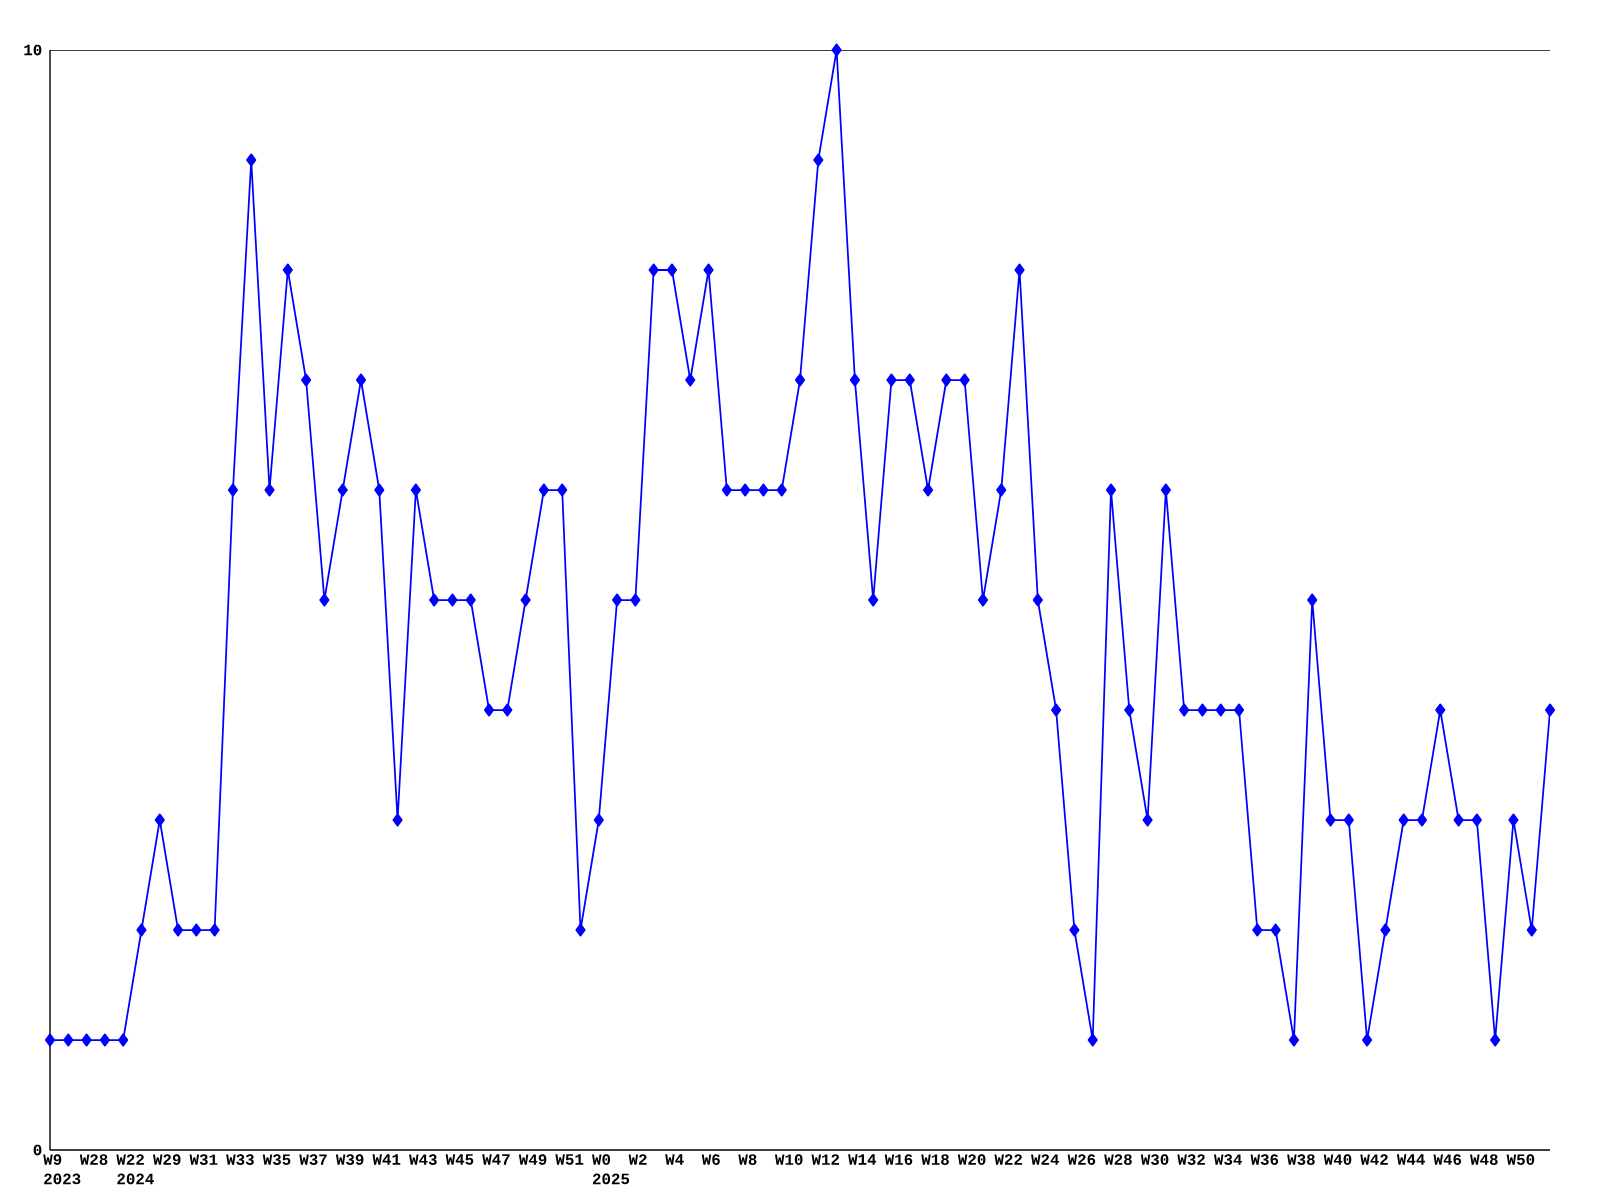  I want to click on x-tick-label: W24, so click(1045, 1159).